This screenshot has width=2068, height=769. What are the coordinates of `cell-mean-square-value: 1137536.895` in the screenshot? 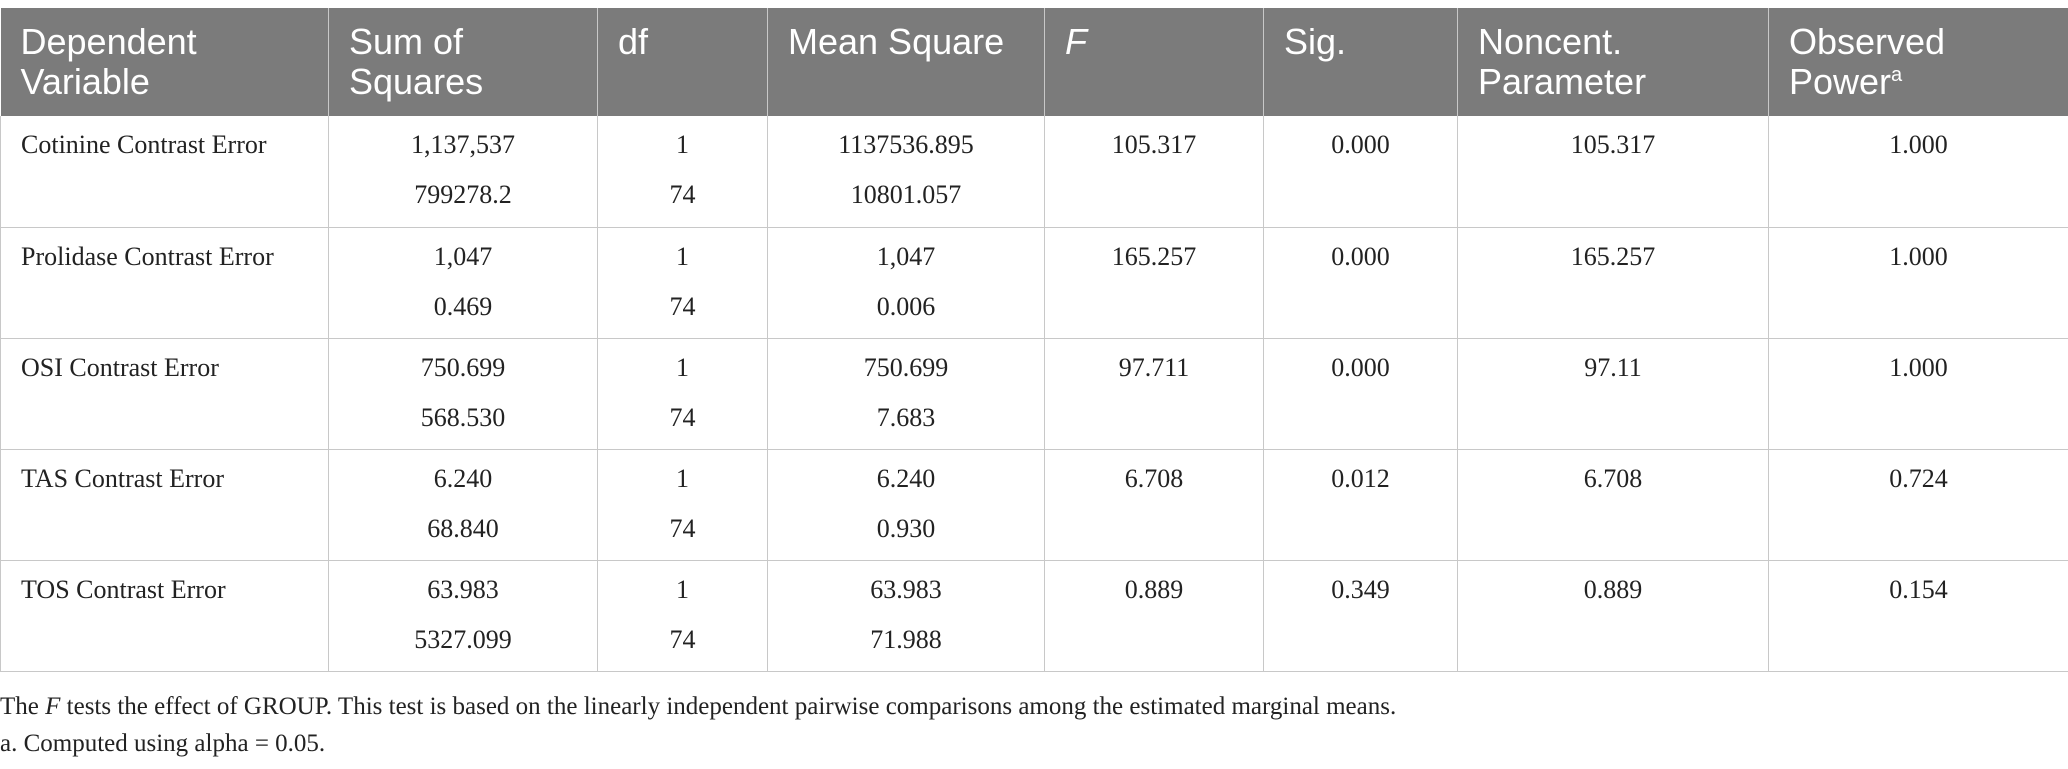 It's located at (906, 144).